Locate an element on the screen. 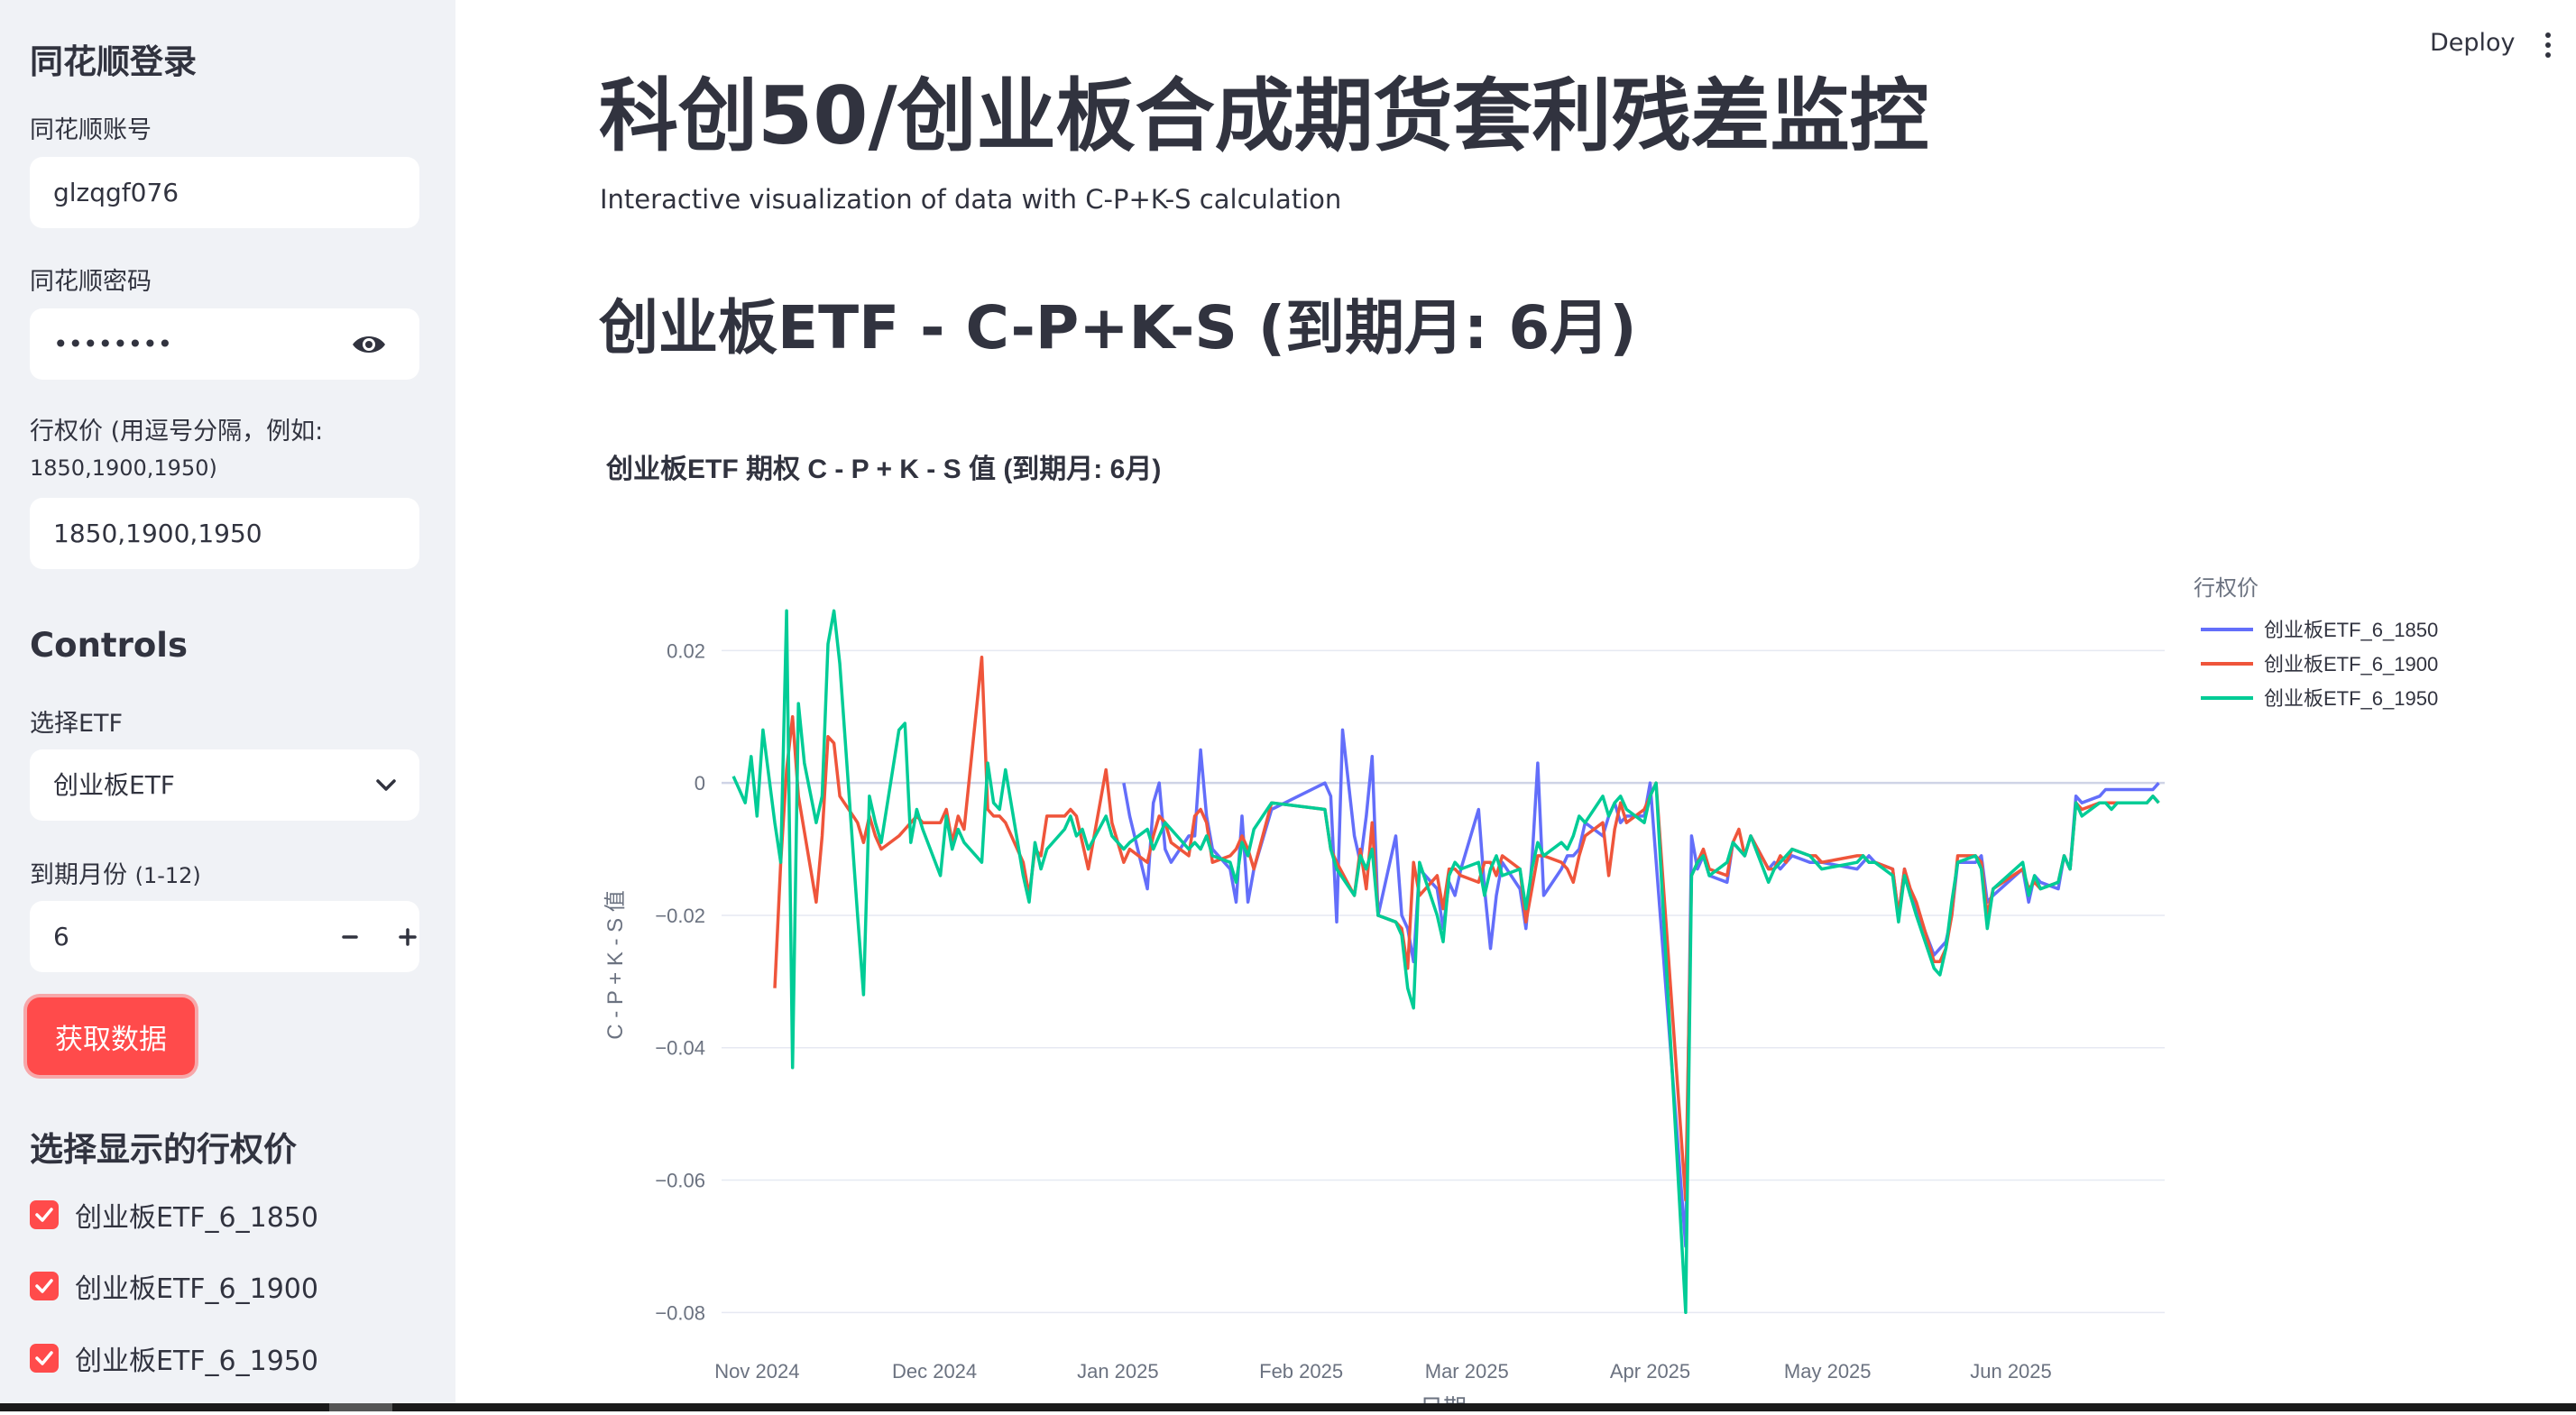 The width and height of the screenshot is (2576, 1415). month-label: 到期月份 (1-12) is located at coordinates (116, 872).